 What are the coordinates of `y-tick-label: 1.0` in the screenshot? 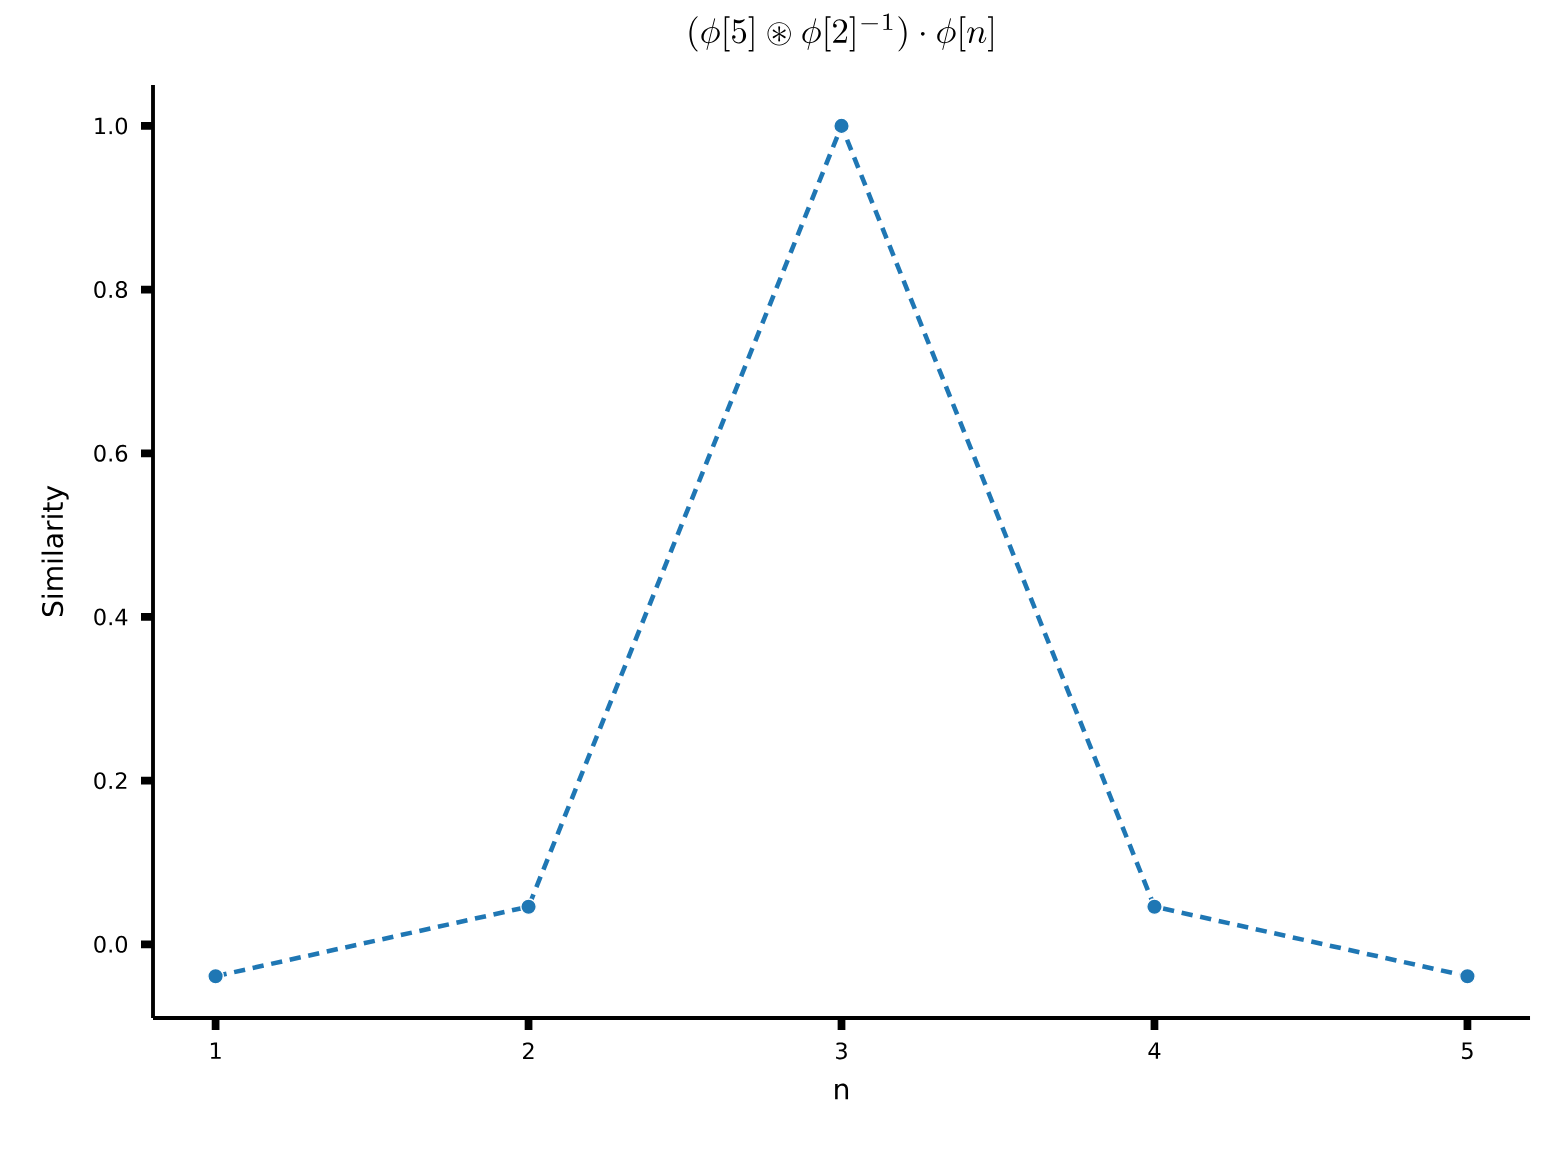 It's located at (111, 126).